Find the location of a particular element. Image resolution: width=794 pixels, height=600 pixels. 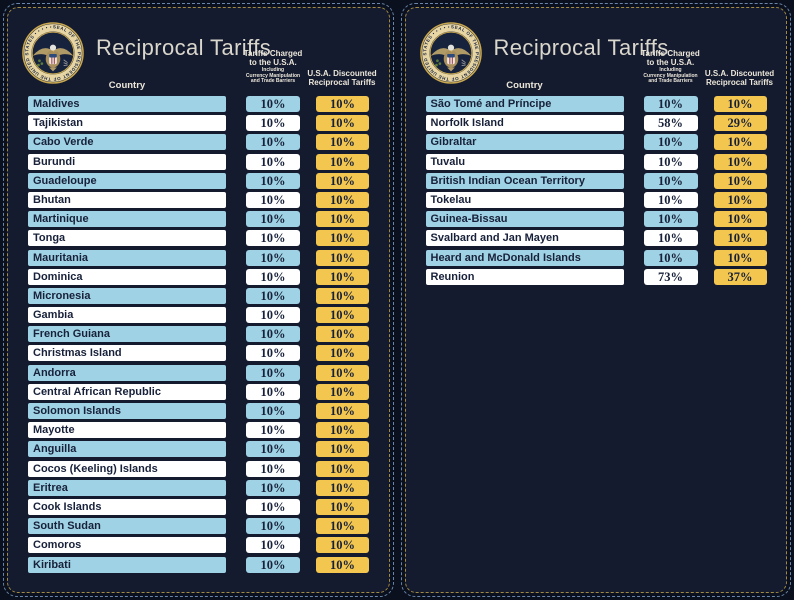

country-cell: Guinea-Bissau is located at coordinates (524, 219).